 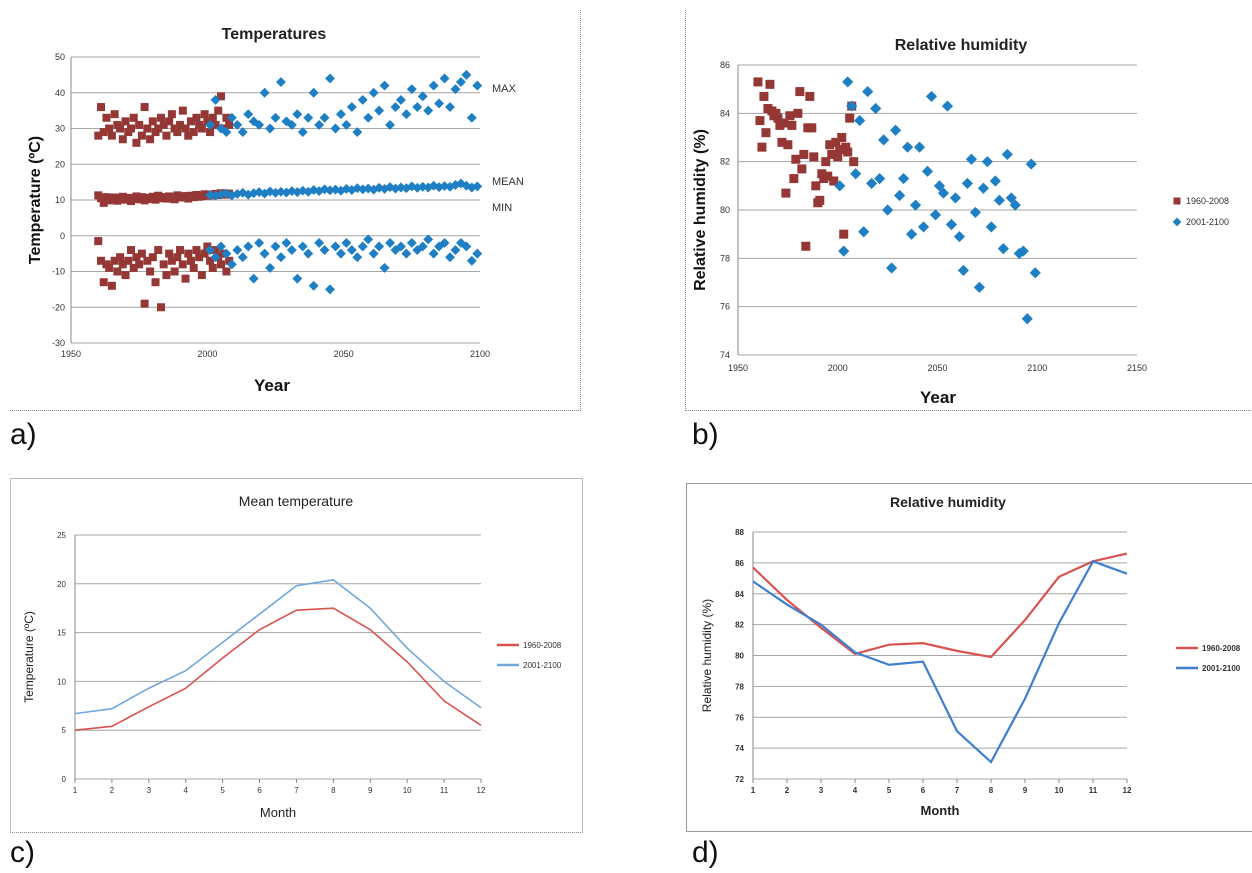 I want to click on x-tick-label: 9, so click(x=1025, y=790).